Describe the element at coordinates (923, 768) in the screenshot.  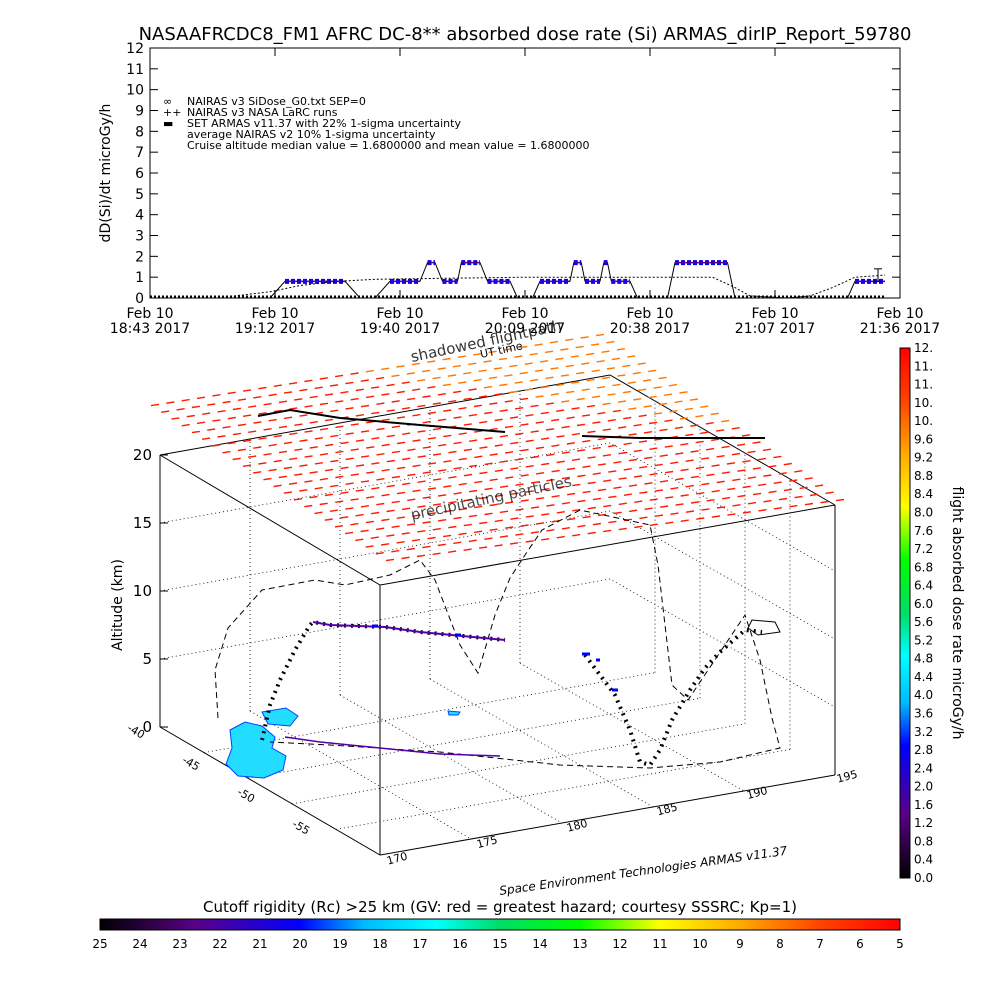
I see `dose-tick-label: 2.4` at that location.